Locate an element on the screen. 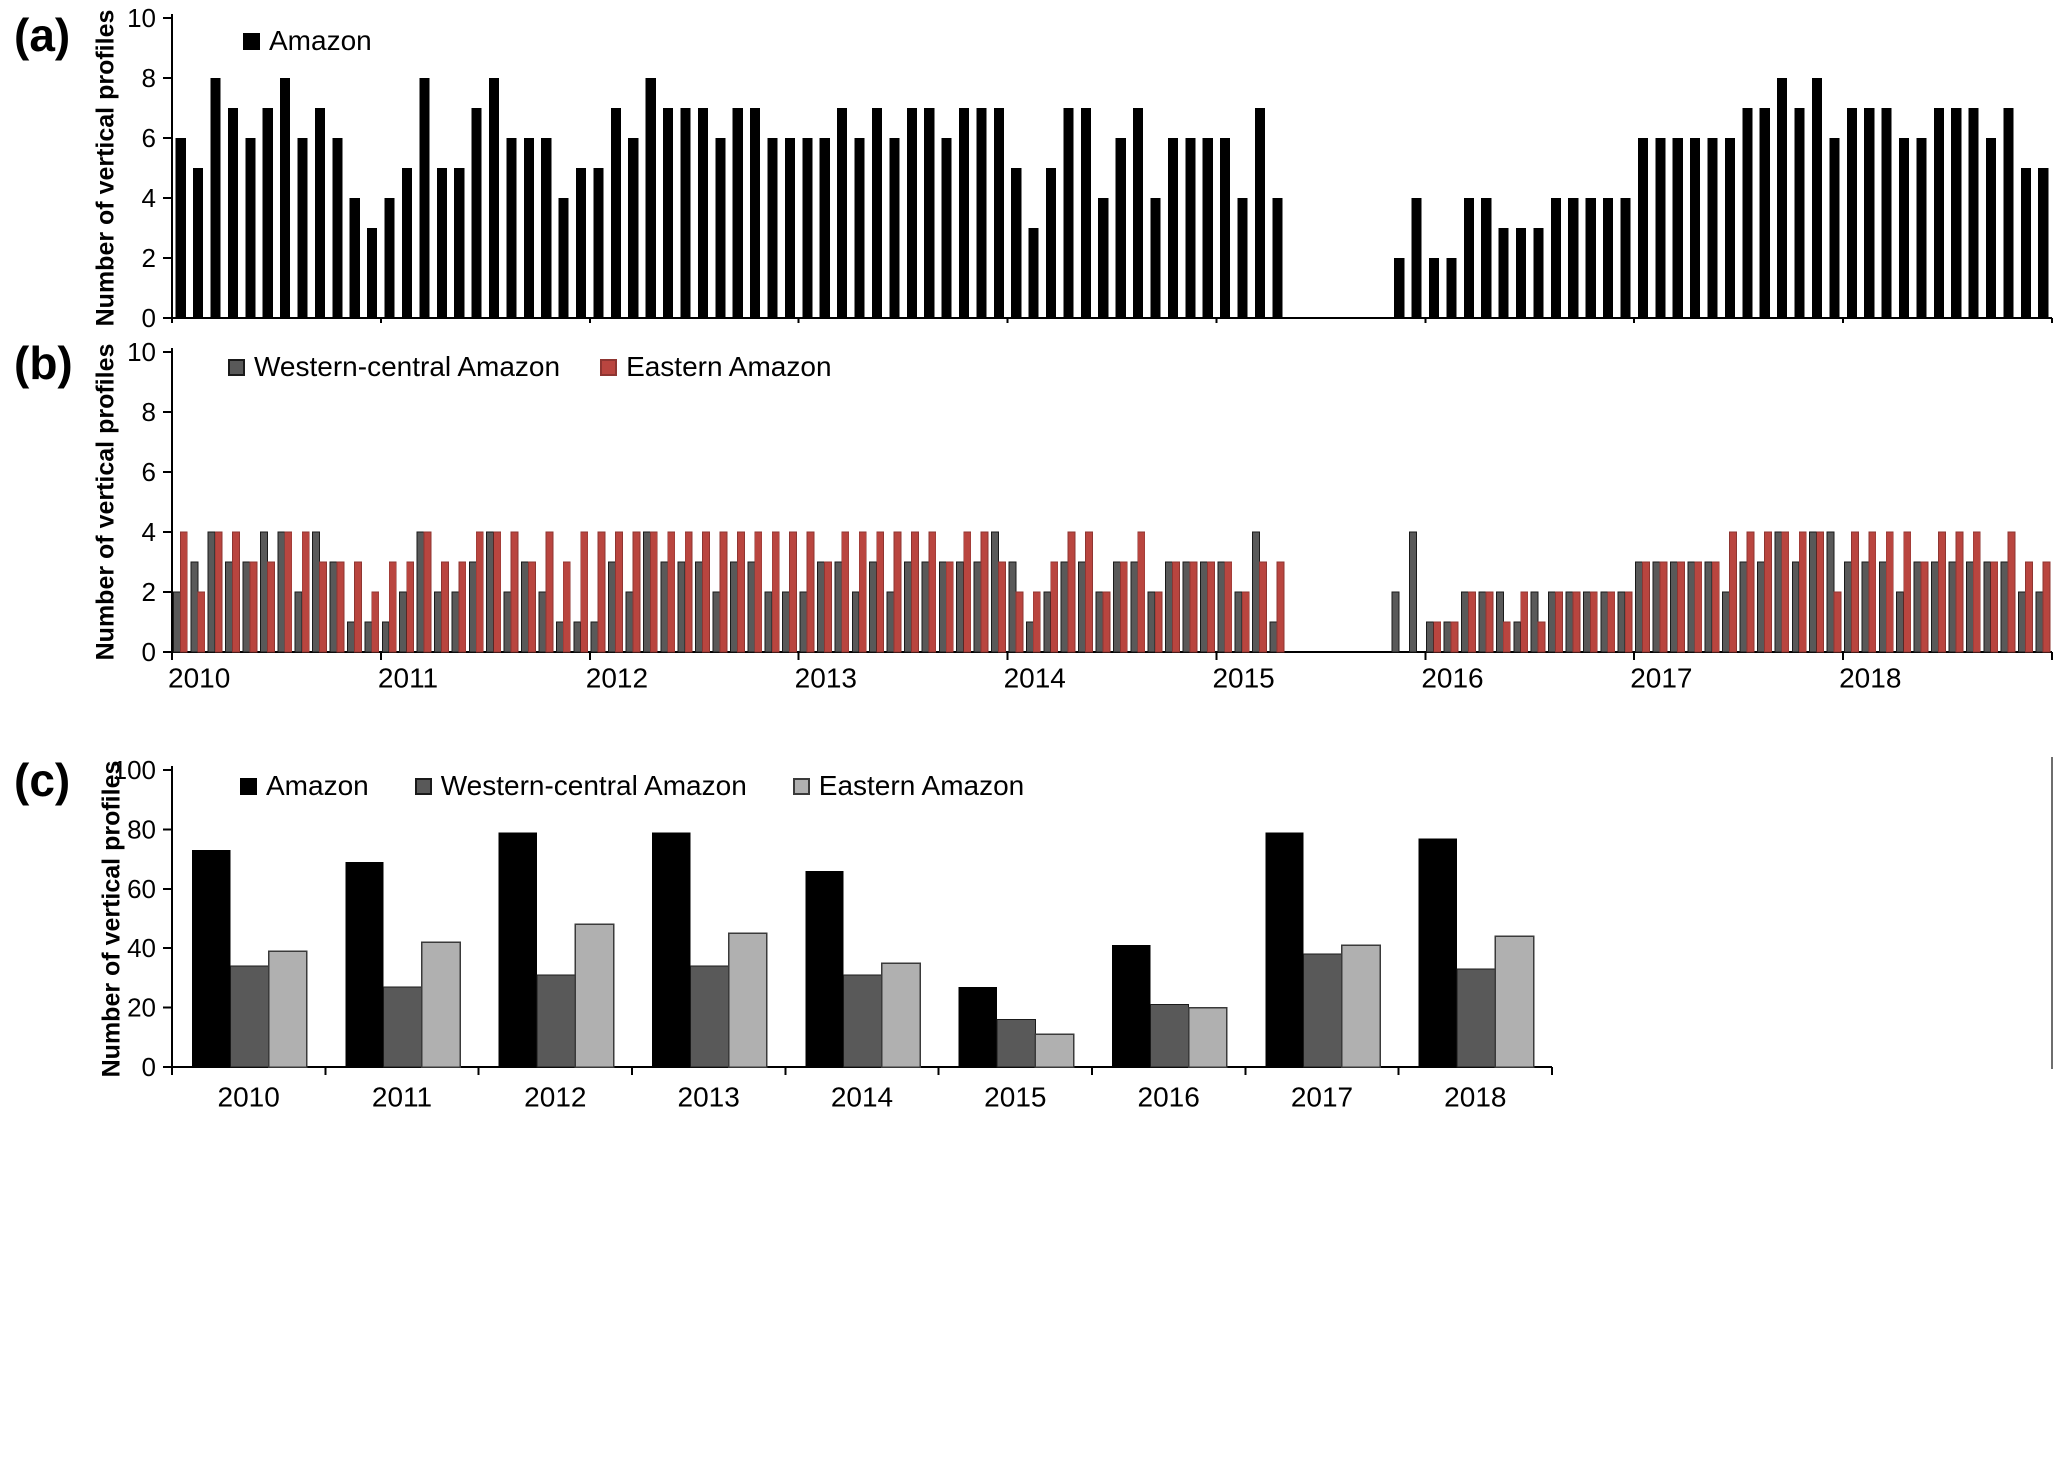  amazon-legend-label: Amazon is located at coordinates (317, 785).